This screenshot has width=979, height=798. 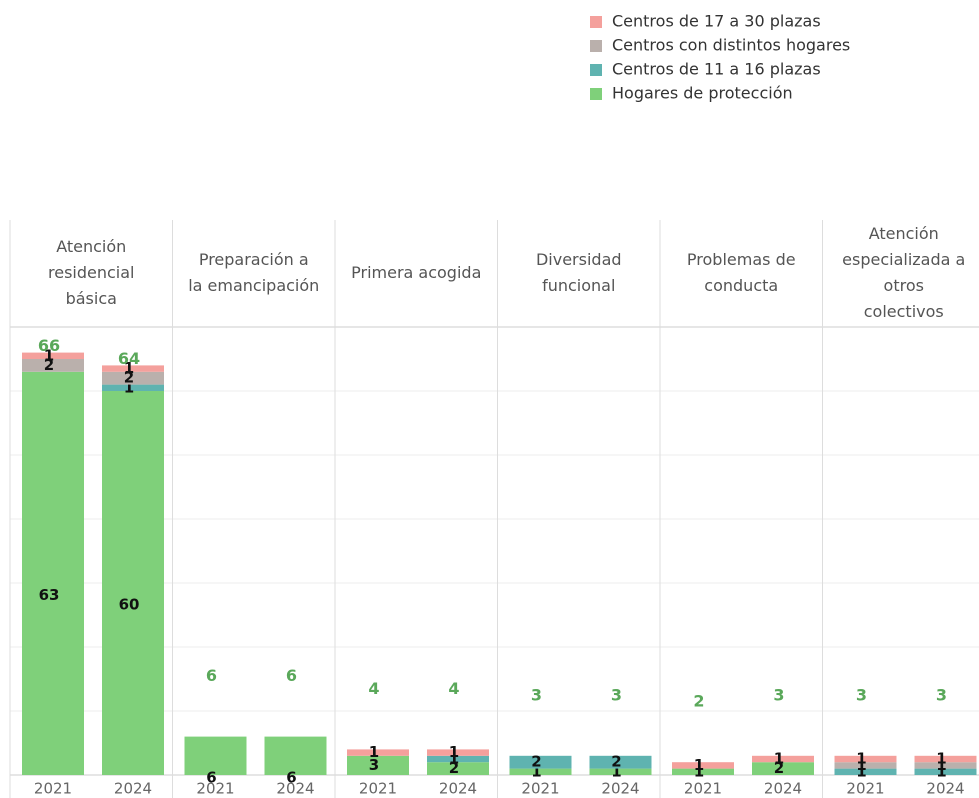 What do you see at coordinates (416, 272) in the screenshot?
I see `panel-header: Primera acogida` at bounding box center [416, 272].